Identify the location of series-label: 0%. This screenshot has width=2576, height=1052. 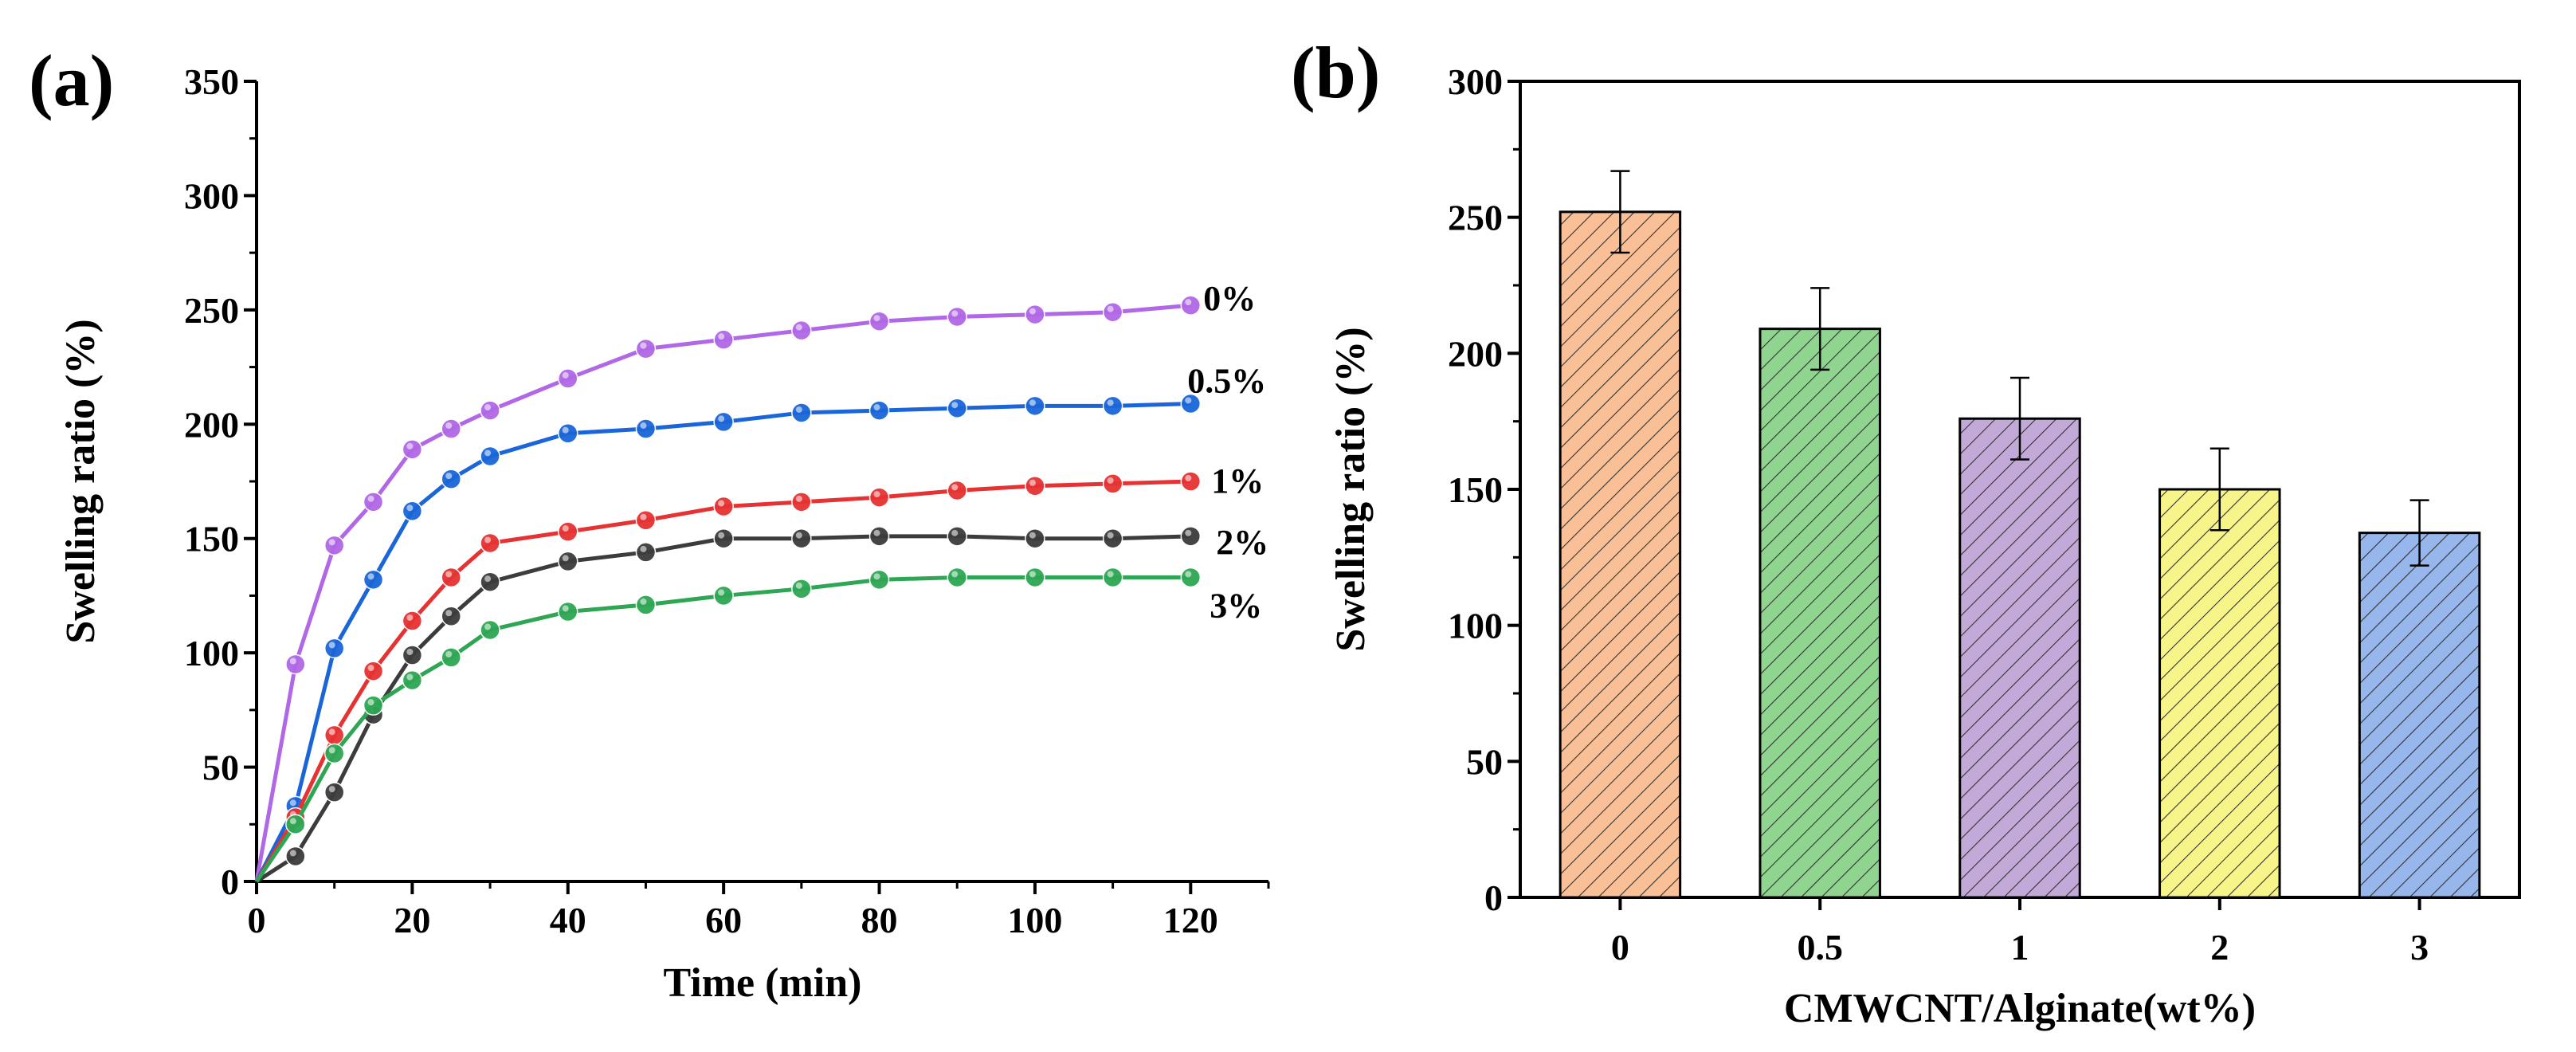
(1229, 299).